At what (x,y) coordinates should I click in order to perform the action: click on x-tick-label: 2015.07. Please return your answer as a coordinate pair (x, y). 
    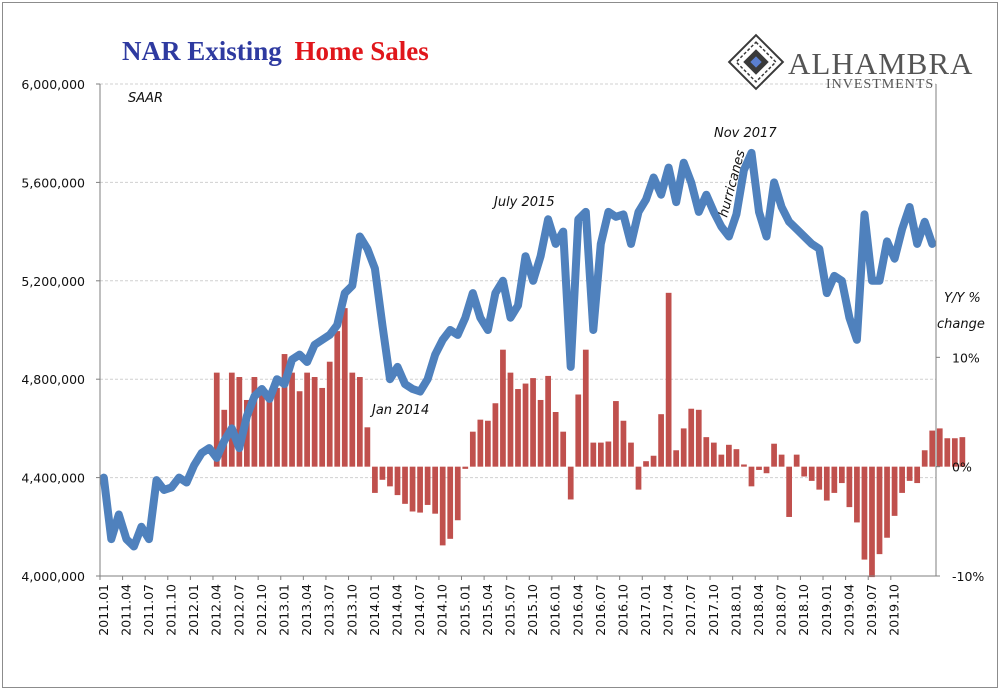
    Looking at the image, I should click on (509, 610).